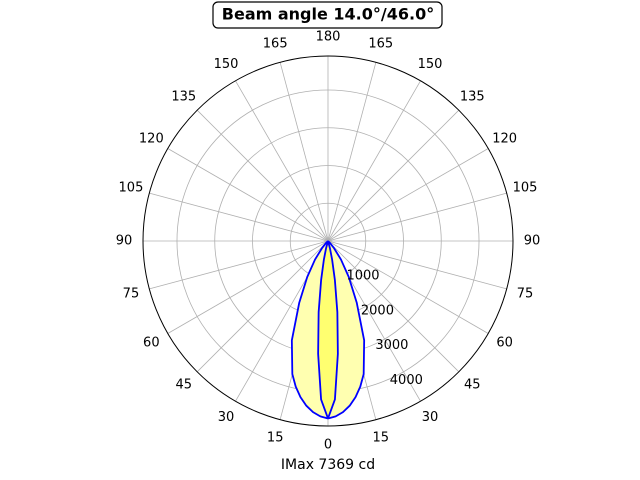 This screenshot has height=480, width=640. What do you see at coordinates (328, 445) in the screenshot?
I see `angle-tick-label: 0` at bounding box center [328, 445].